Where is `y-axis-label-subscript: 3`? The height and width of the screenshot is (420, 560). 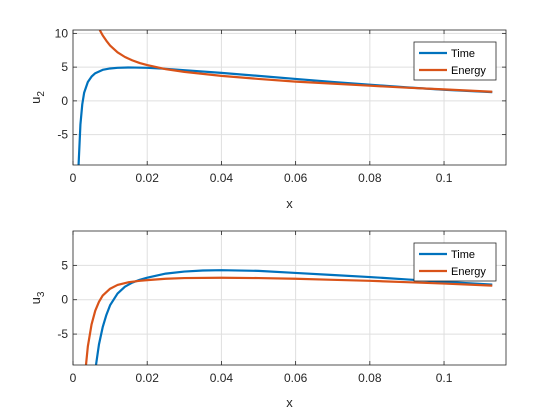 y-axis-label-subscript: 3 is located at coordinates (41, 294).